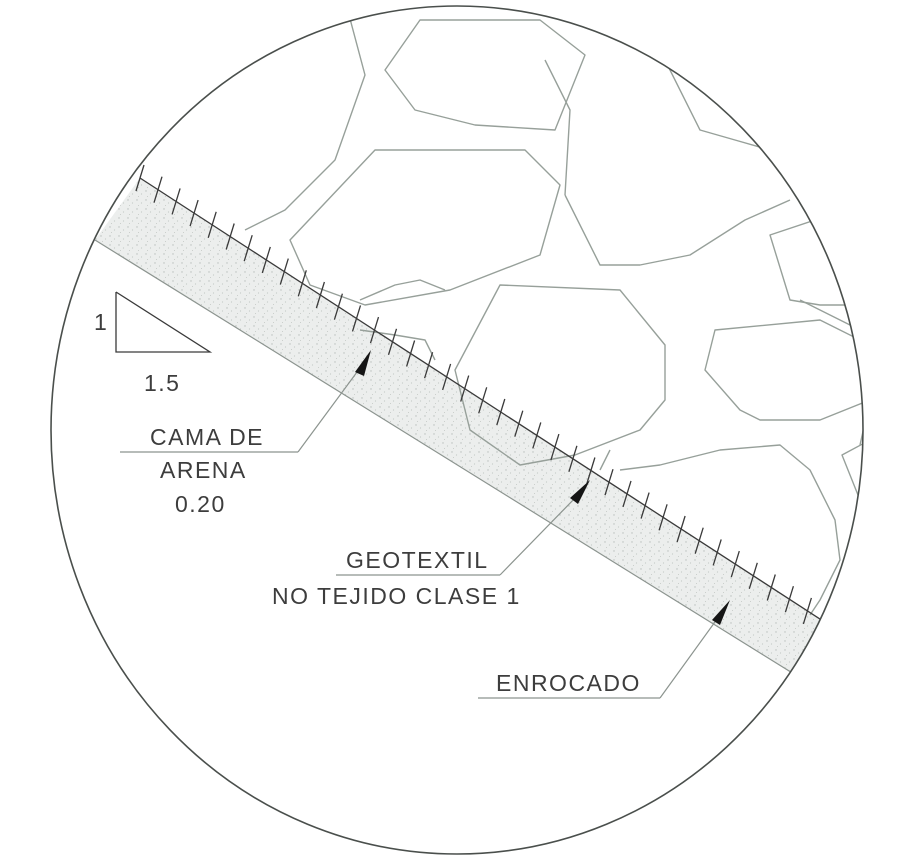 This screenshot has width=914, height=856. I want to click on slope-triangle-icon, so click(164, 322).